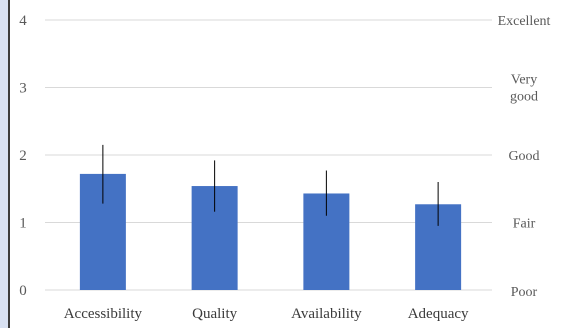  Describe the element at coordinates (326, 314) in the screenshot. I see `x-tick-label: Availability` at that location.